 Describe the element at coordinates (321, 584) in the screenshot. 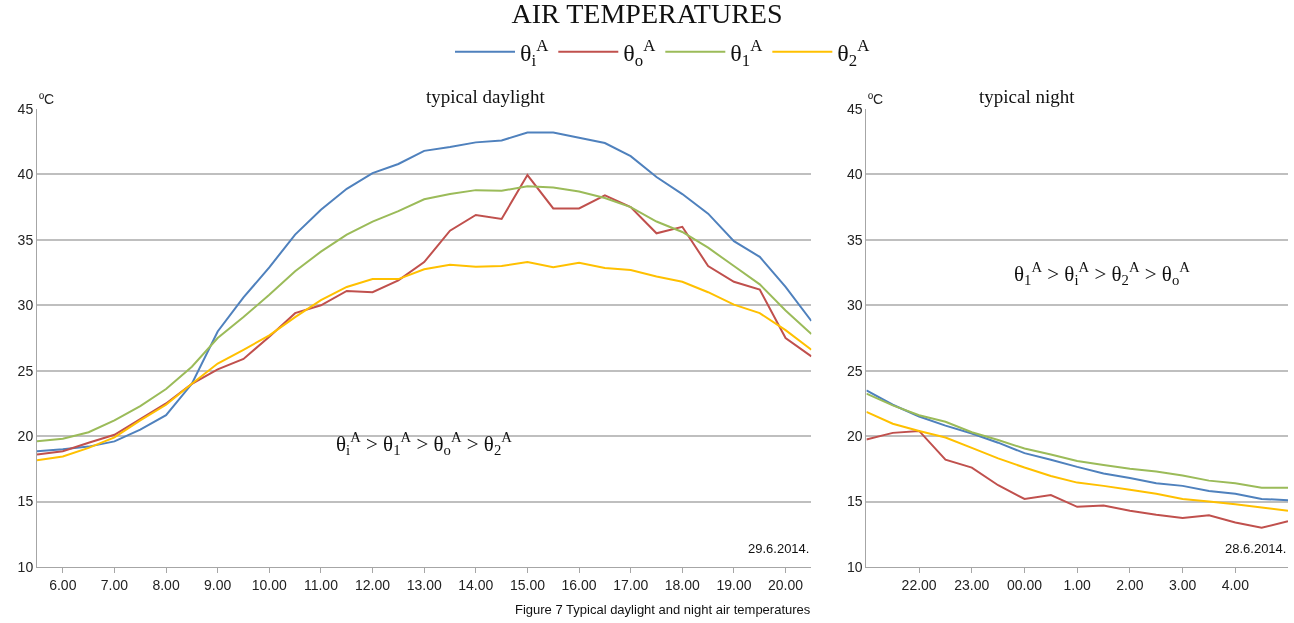

I see `x-tick-label: 11.00` at that location.